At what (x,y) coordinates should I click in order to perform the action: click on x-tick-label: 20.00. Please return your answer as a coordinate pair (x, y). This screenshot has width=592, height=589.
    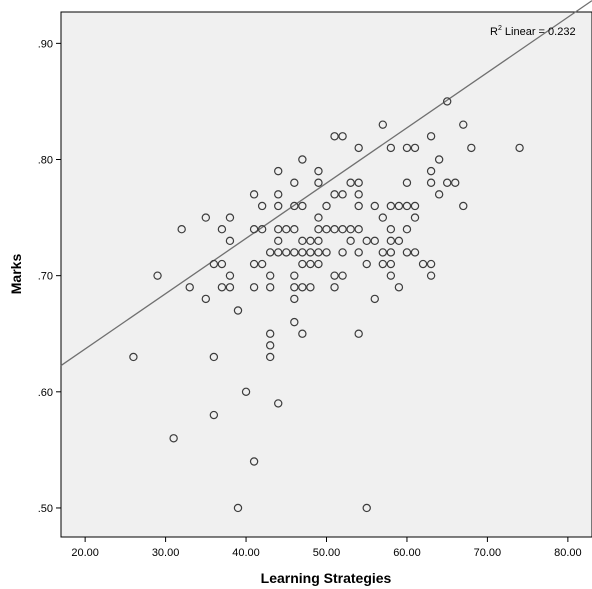
    Looking at the image, I should click on (85, 553).